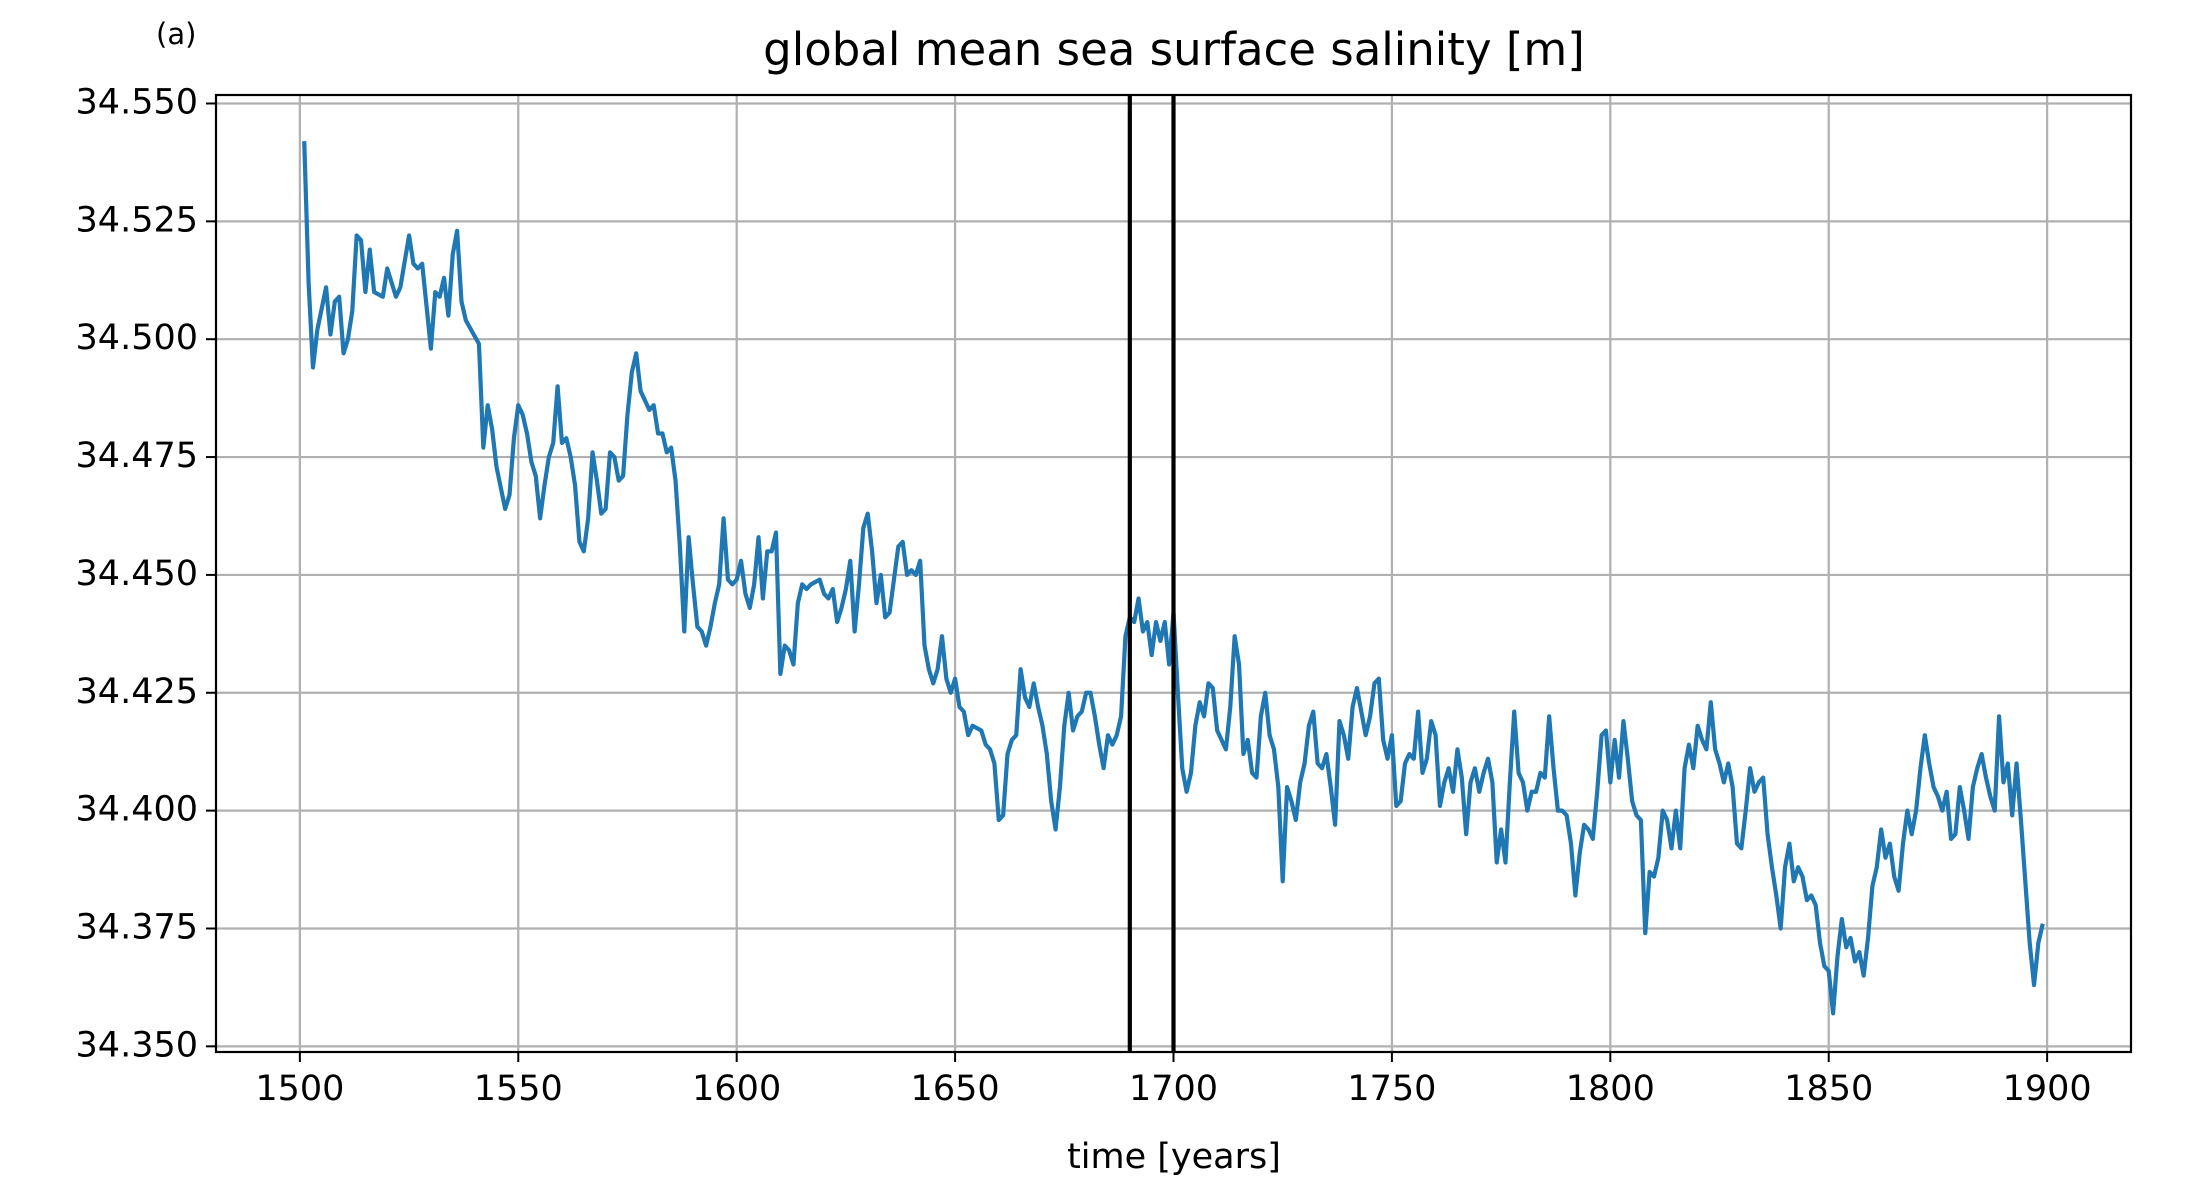 Image resolution: width=2196 pixels, height=1181 pixels. Describe the element at coordinates (518, 1089) in the screenshot. I see `x-tick-label: 1550` at that location.